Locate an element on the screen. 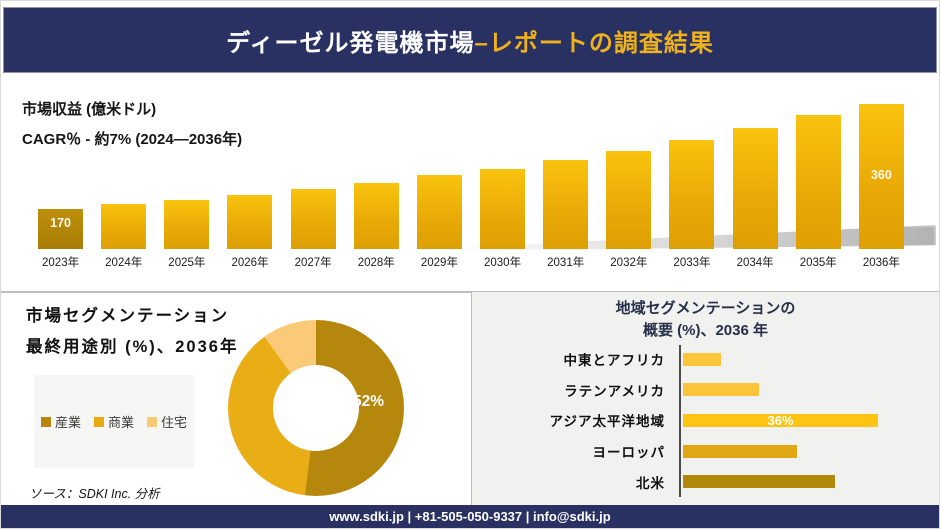 This screenshot has width=940, height=529. bar-data-label: 360 is located at coordinates (881, 174).